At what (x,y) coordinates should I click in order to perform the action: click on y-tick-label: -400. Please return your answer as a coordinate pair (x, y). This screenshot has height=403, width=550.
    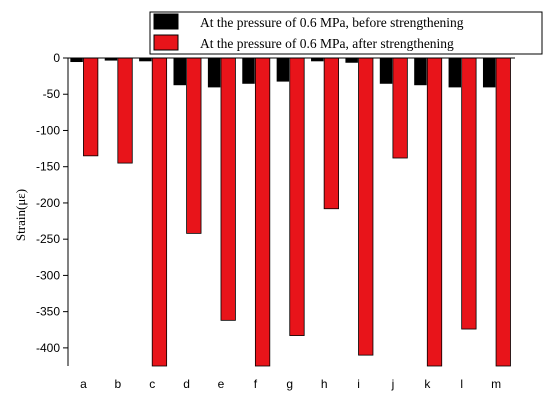
    Looking at the image, I should click on (48, 348).